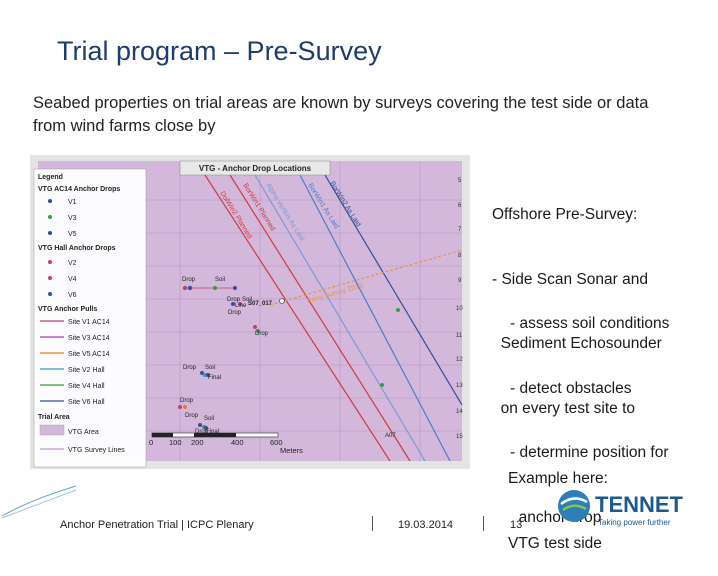 This screenshot has height=576, width=718. Describe the element at coordinates (460, 206) in the screenshot. I see `grid-number: 6` at that location.